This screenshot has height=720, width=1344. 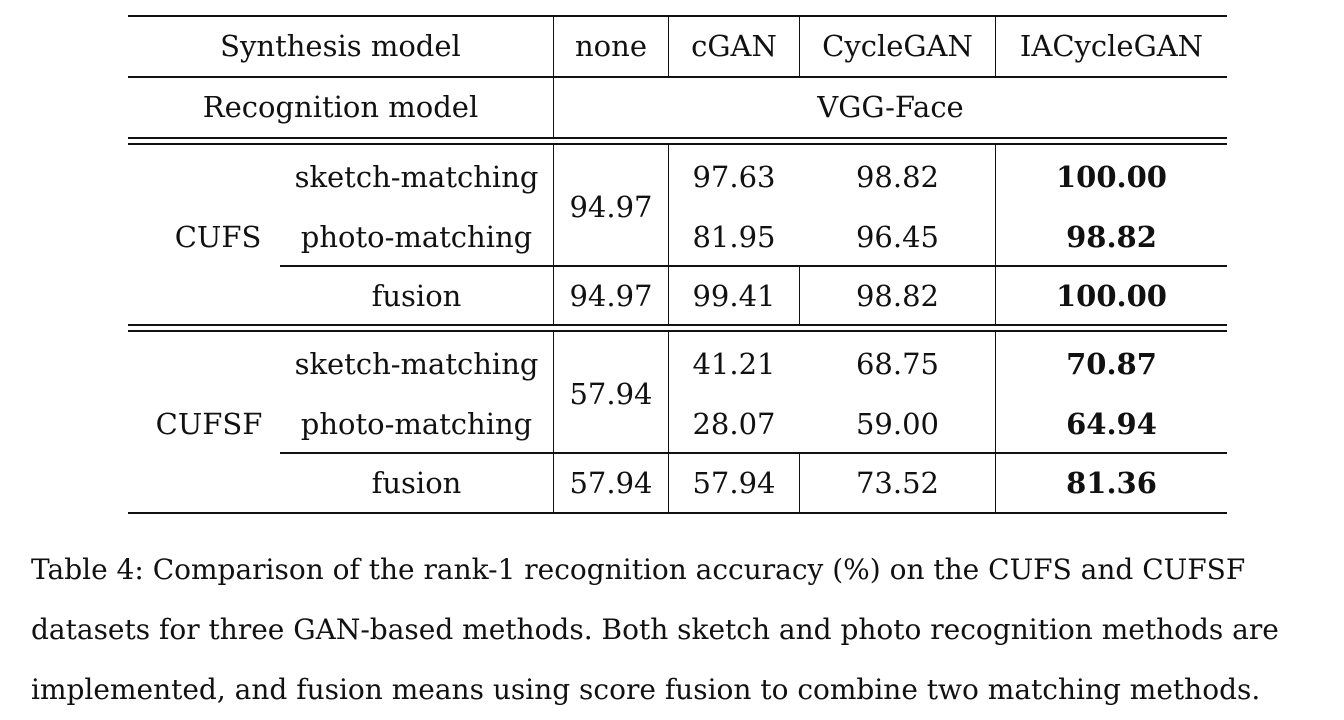 I want to click on cufsf-fusion-rule, so click(x=753, y=453).